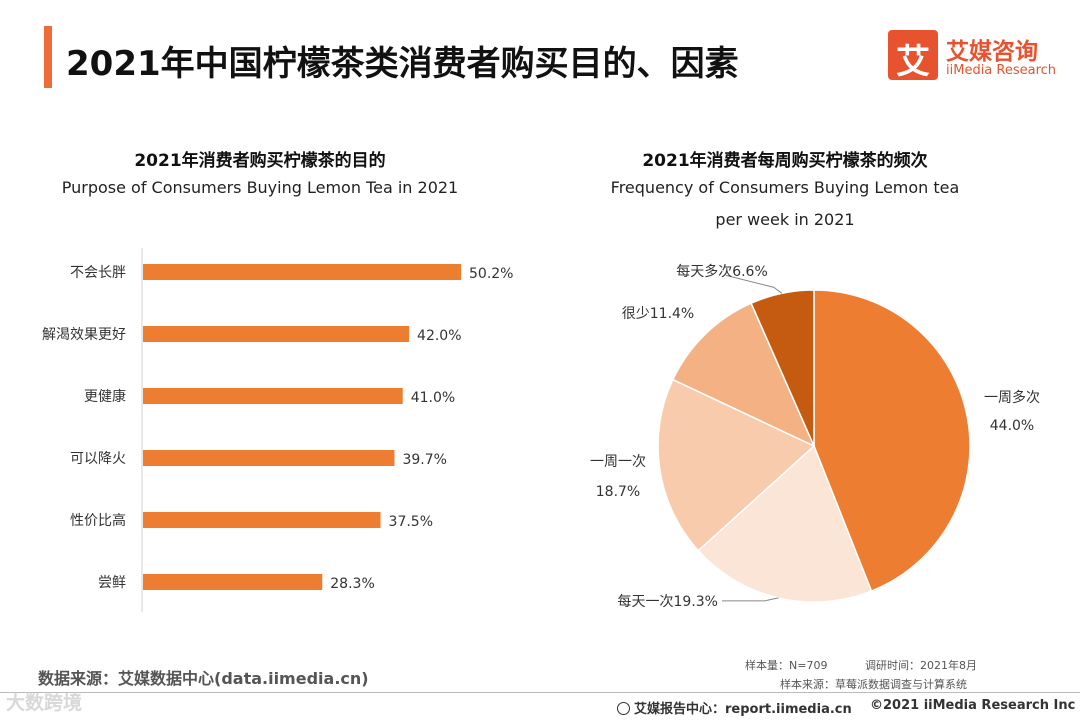 Image resolution: width=1080 pixels, height=720 pixels. What do you see at coordinates (1012, 397) in the screenshot?
I see `pie-label: 一周多次` at bounding box center [1012, 397].